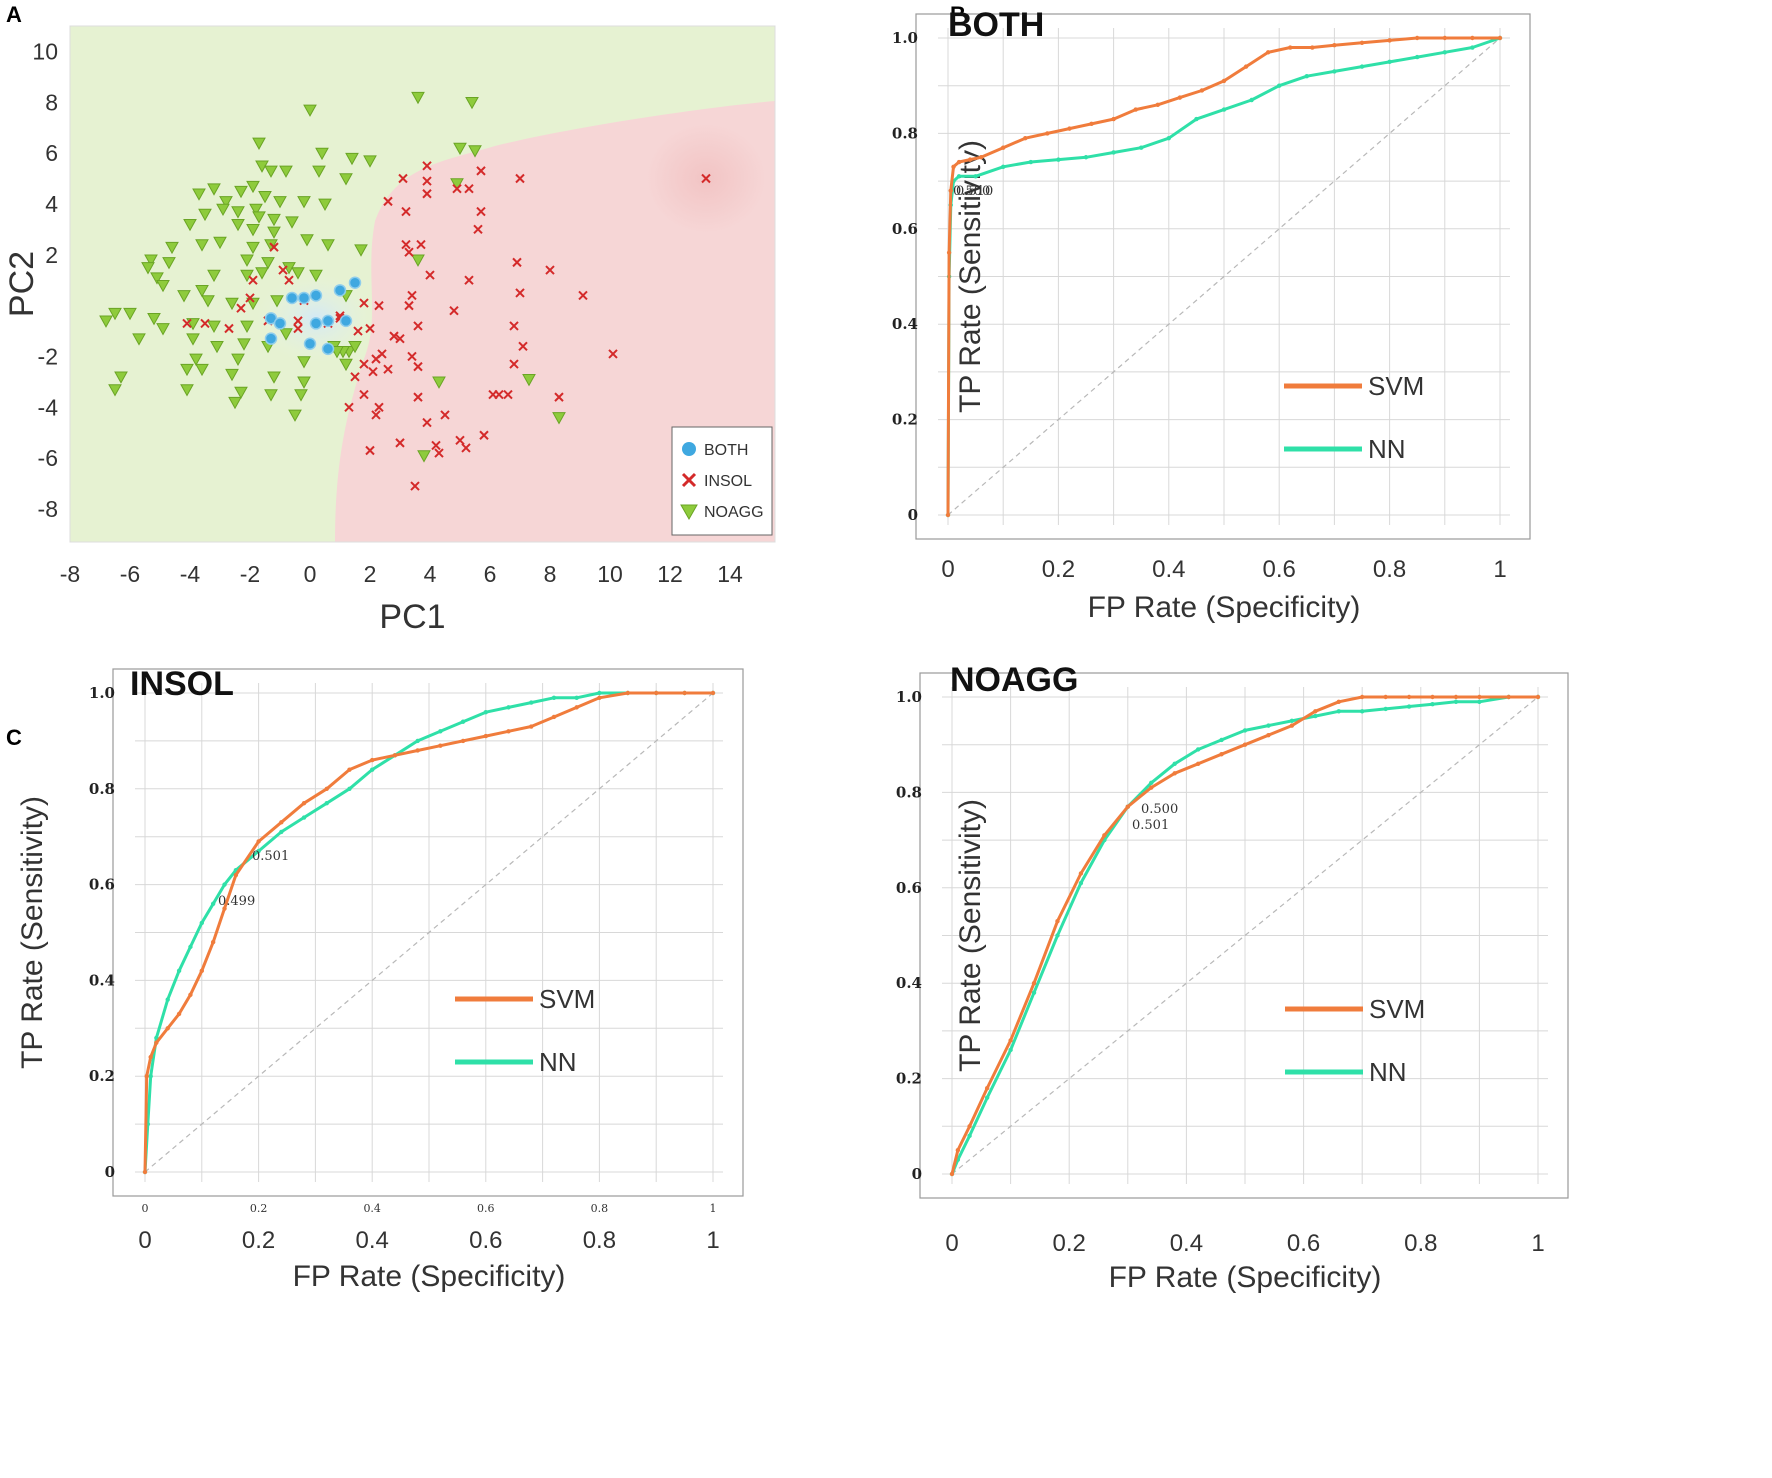 This screenshot has width=1772, height=1478. I want to click on x-tick-label: 0.4, so click(1168, 569).